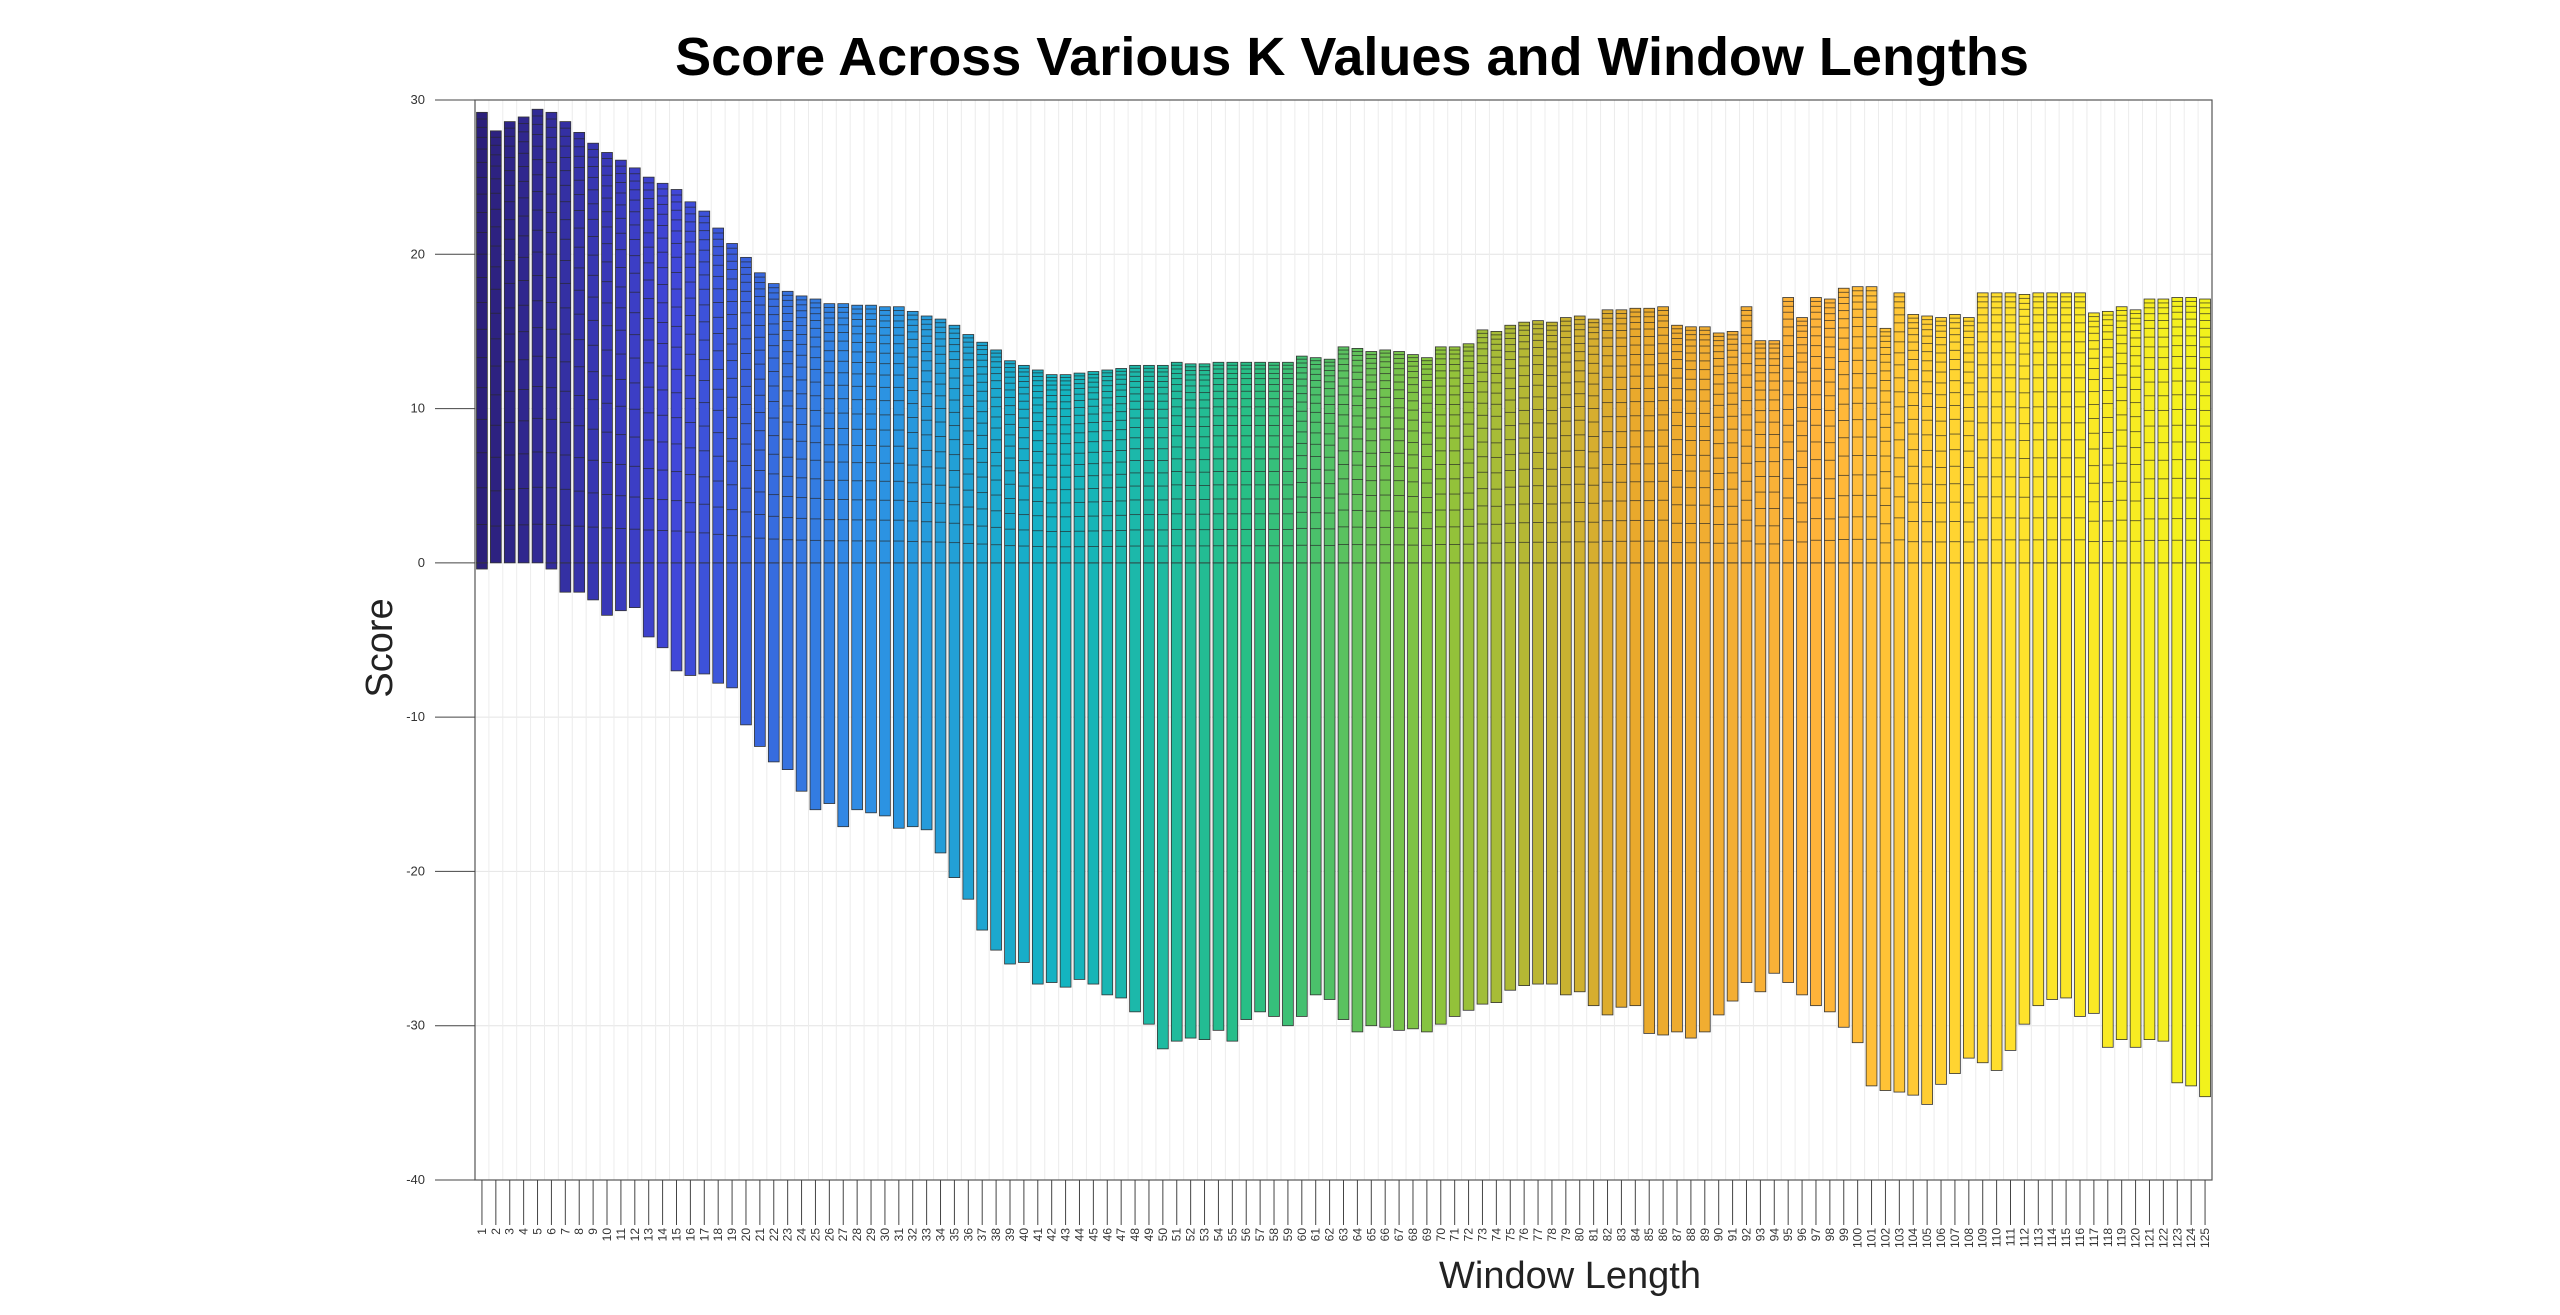  What do you see at coordinates (2136, 1238) in the screenshot?
I see `x-tick-label: 120` at bounding box center [2136, 1238].